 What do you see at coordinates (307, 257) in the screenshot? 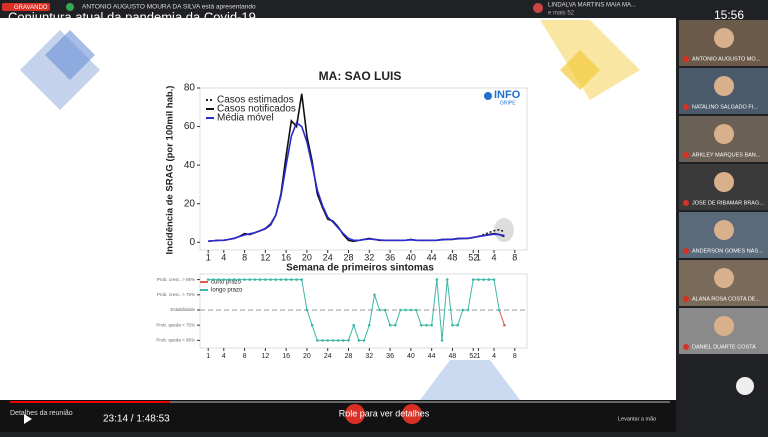
I see `x-tick-label: 20` at bounding box center [307, 257].